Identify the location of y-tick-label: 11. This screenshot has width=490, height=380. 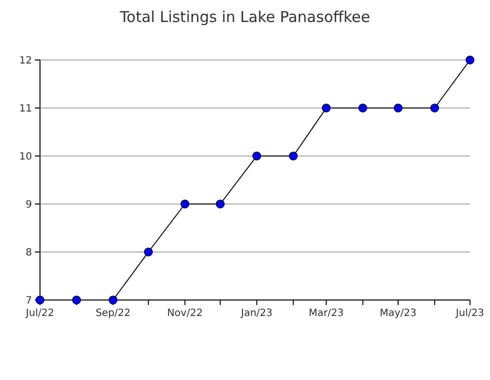
(25, 109).